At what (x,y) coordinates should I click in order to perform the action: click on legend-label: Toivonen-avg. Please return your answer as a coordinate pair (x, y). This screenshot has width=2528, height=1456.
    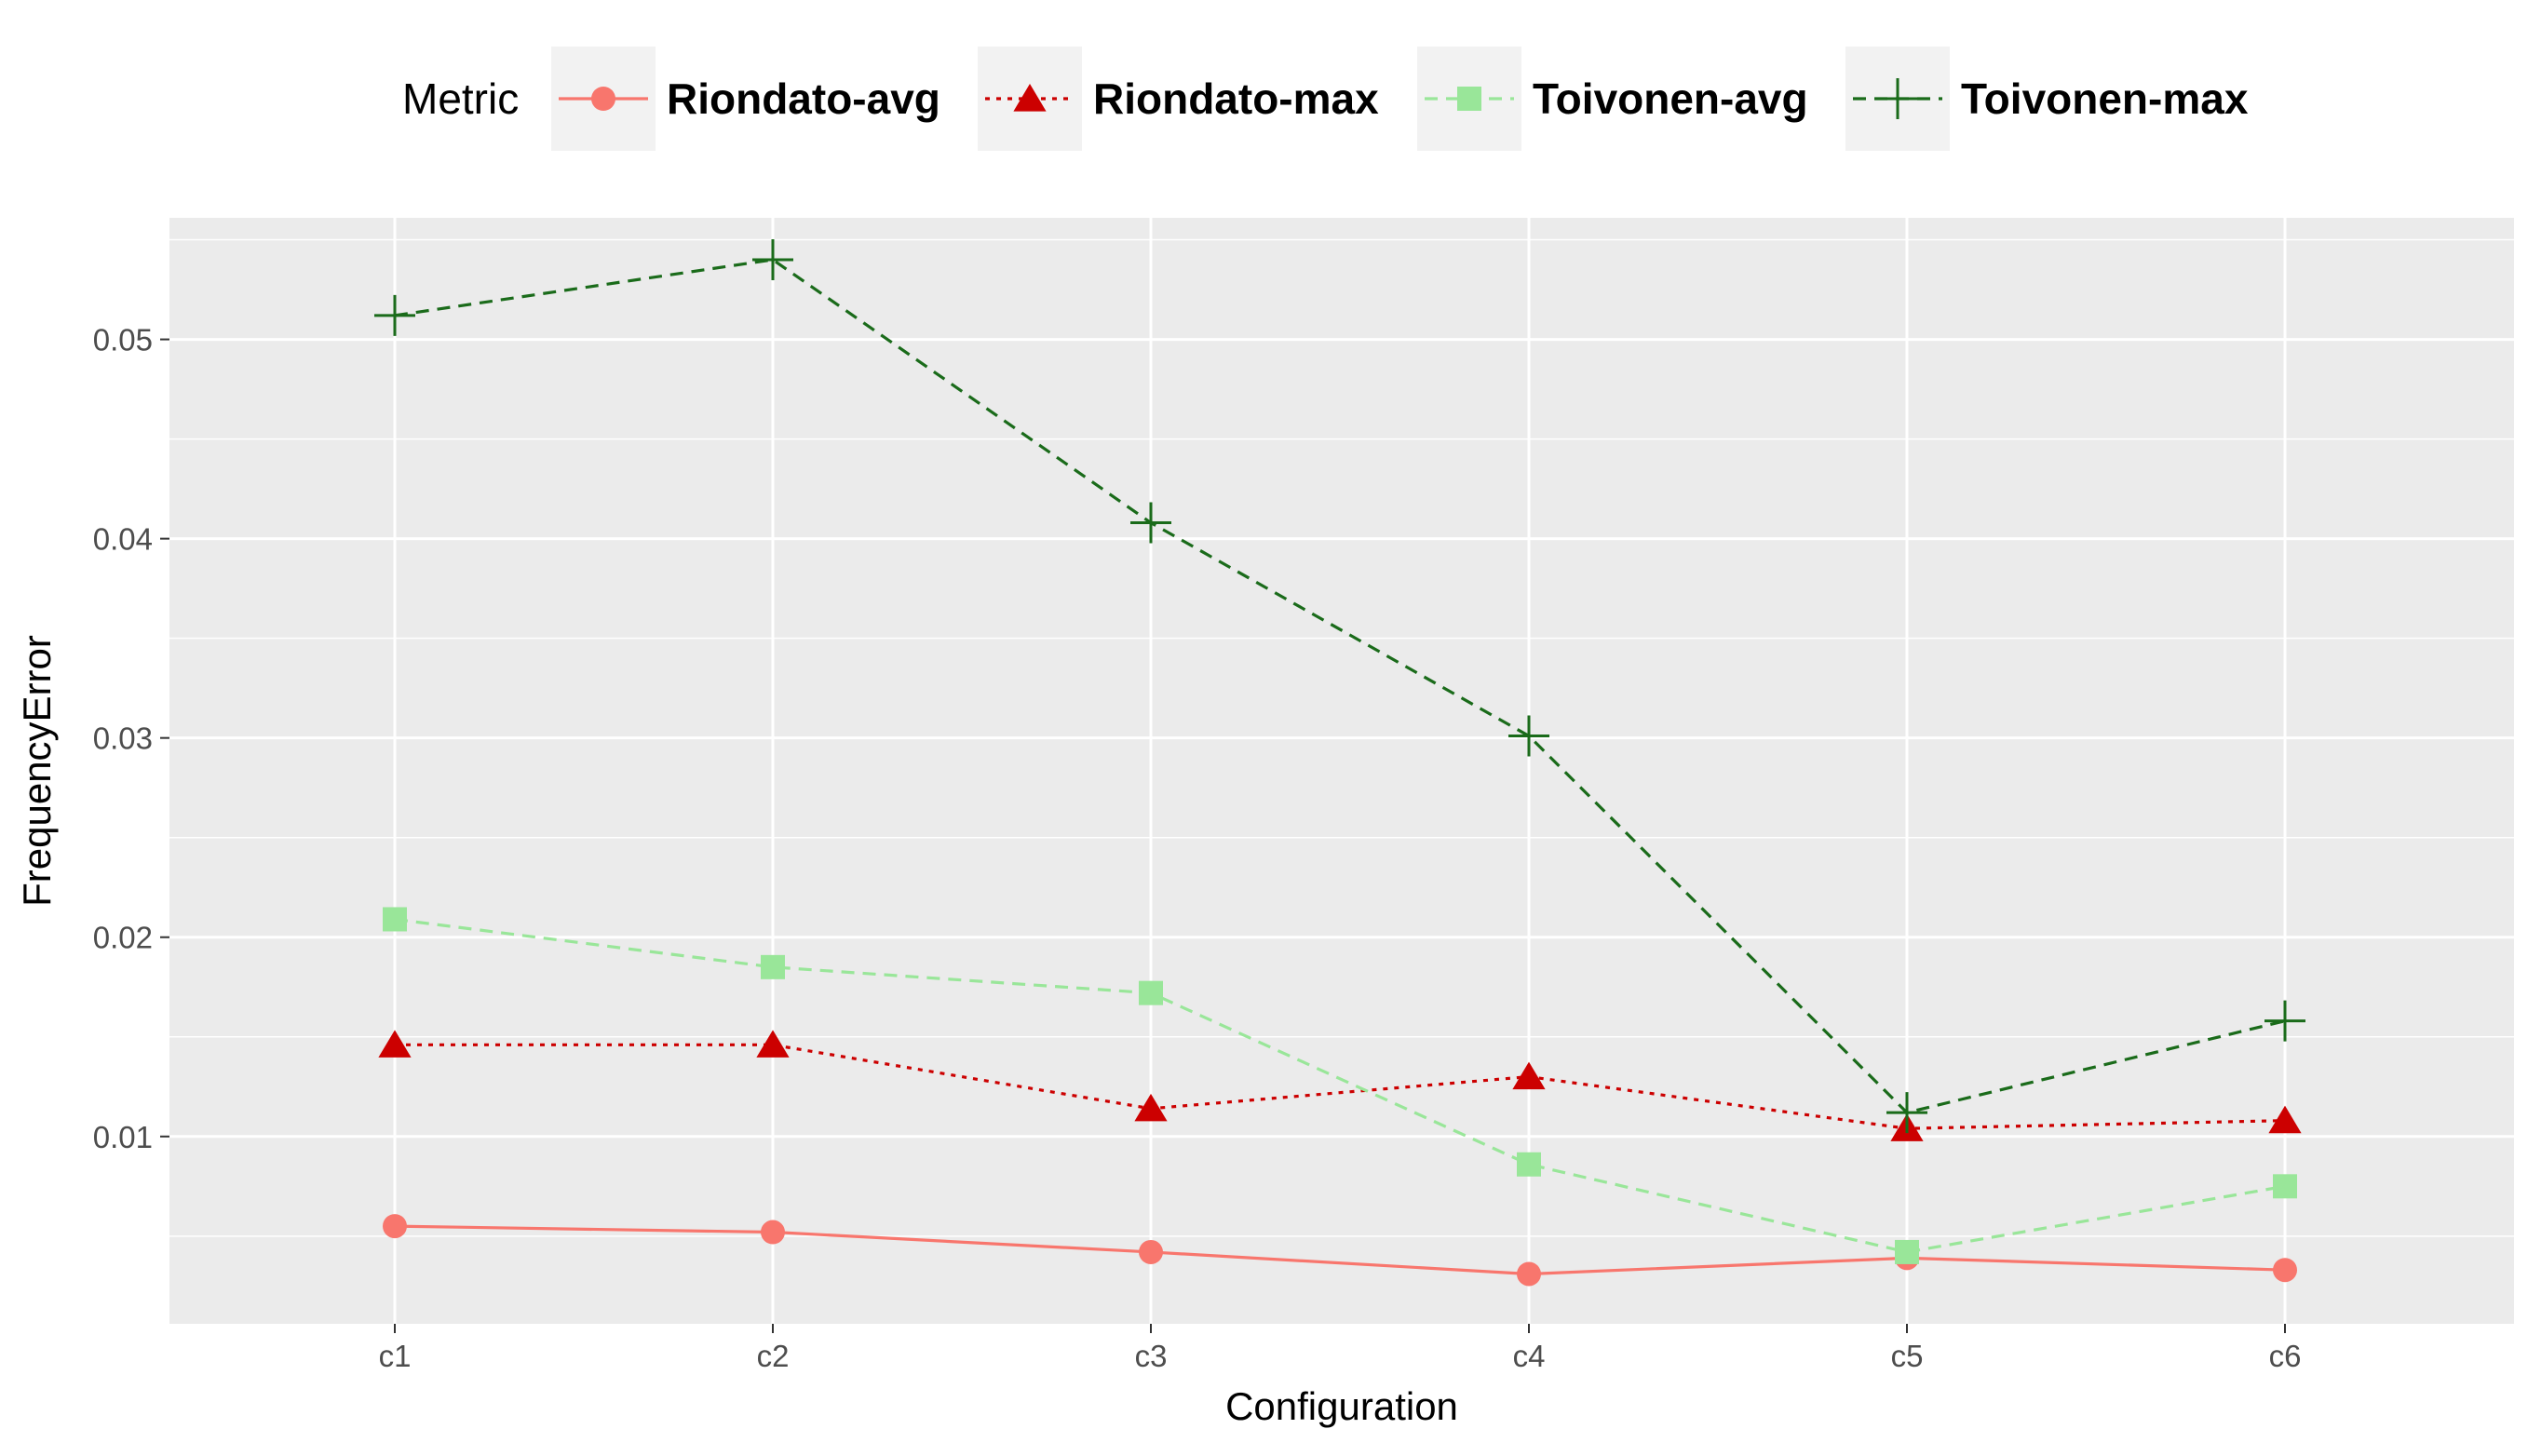
    Looking at the image, I should click on (1670, 98).